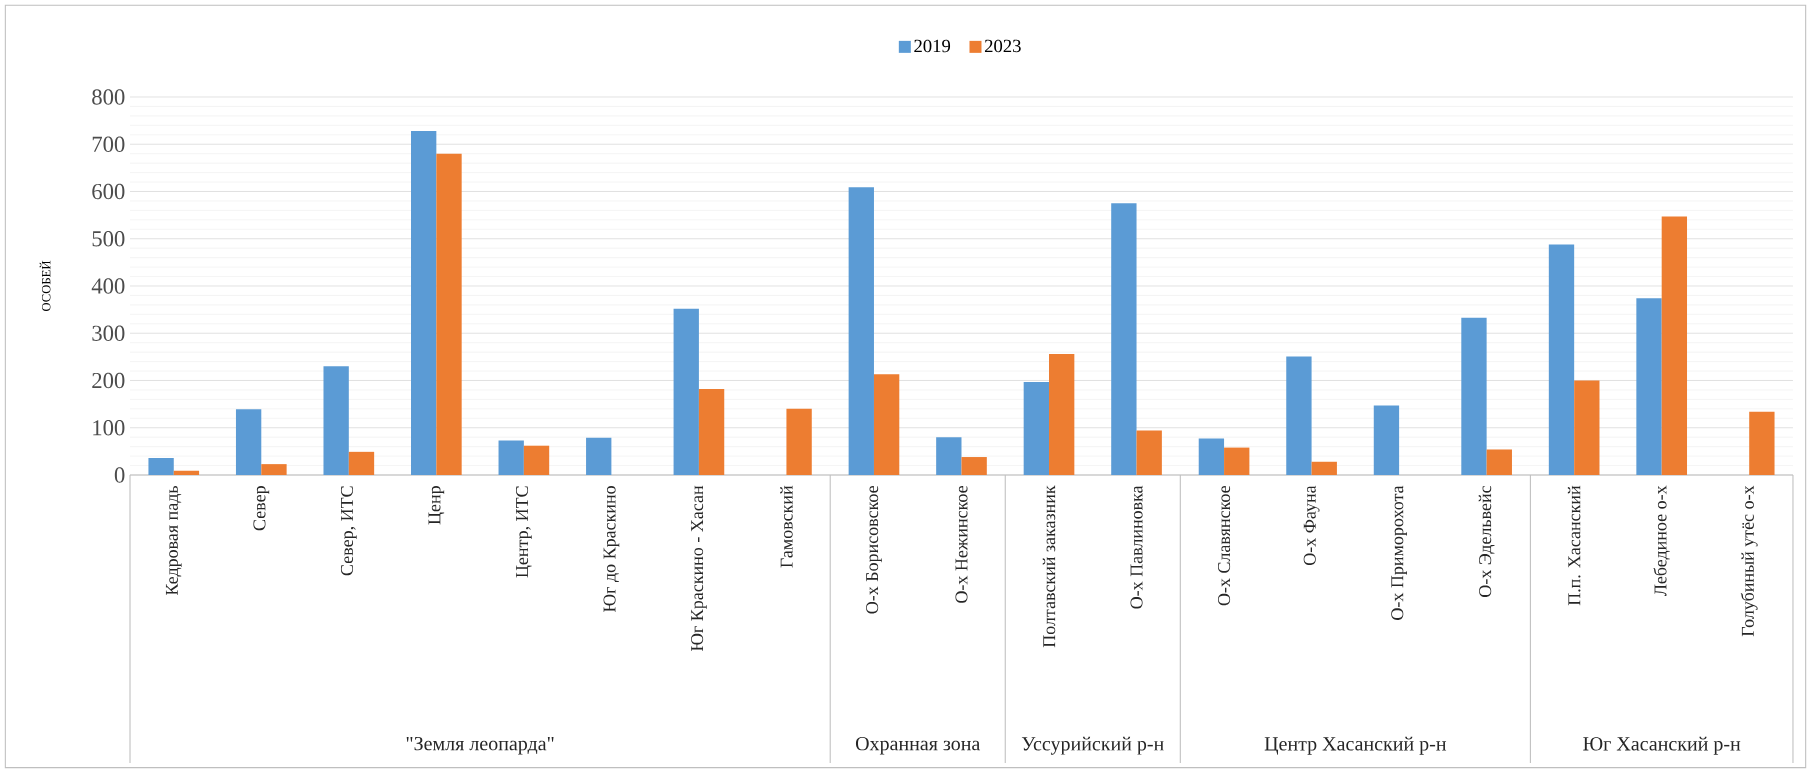 Image resolution: width=1811 pixels, height=773 pixels. Describe the element at coordinates (108, 144) in the screenshot. I see `y-tick-label: 700` at that location.